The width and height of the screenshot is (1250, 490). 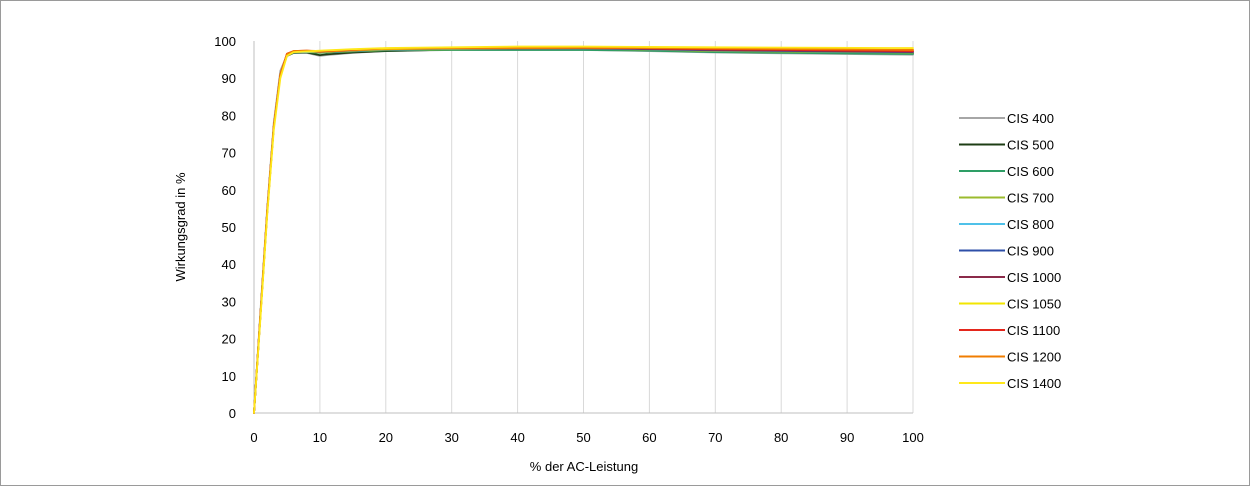 I want to click on x-tick-label-20: 20, so click(x=386, y=437).